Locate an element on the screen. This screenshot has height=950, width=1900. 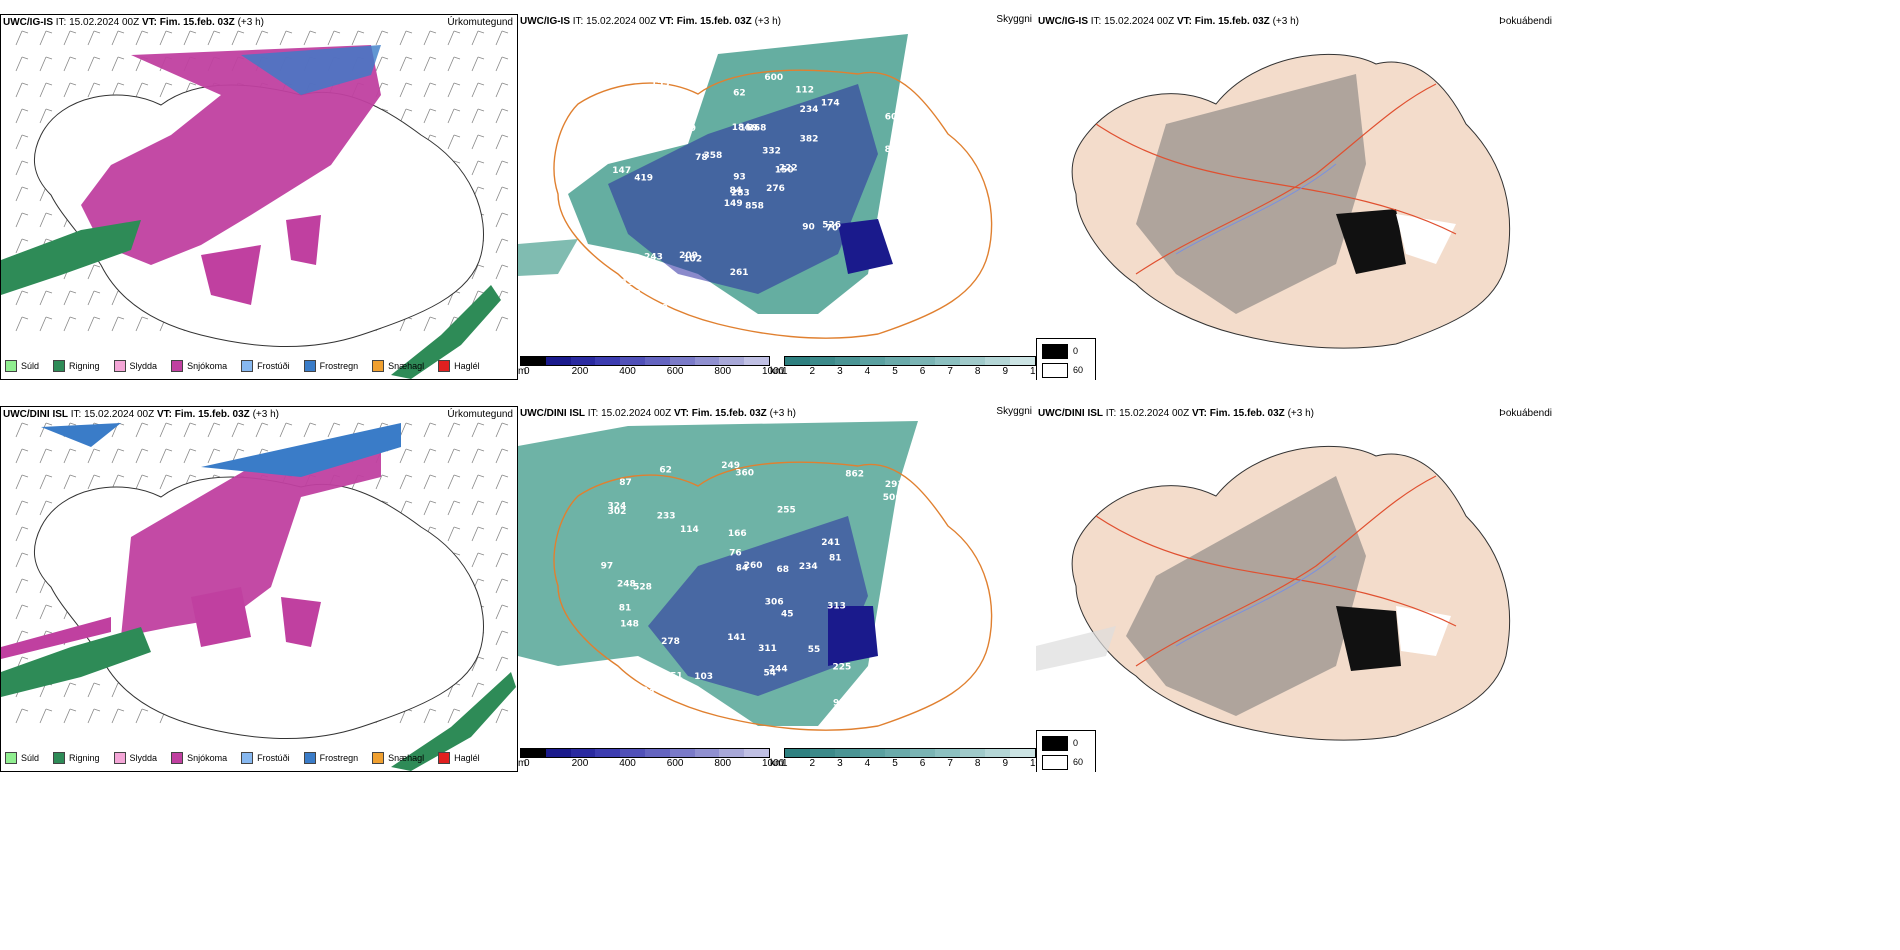
ceiling-value-label: 858 is located at coordinates (754, 207).